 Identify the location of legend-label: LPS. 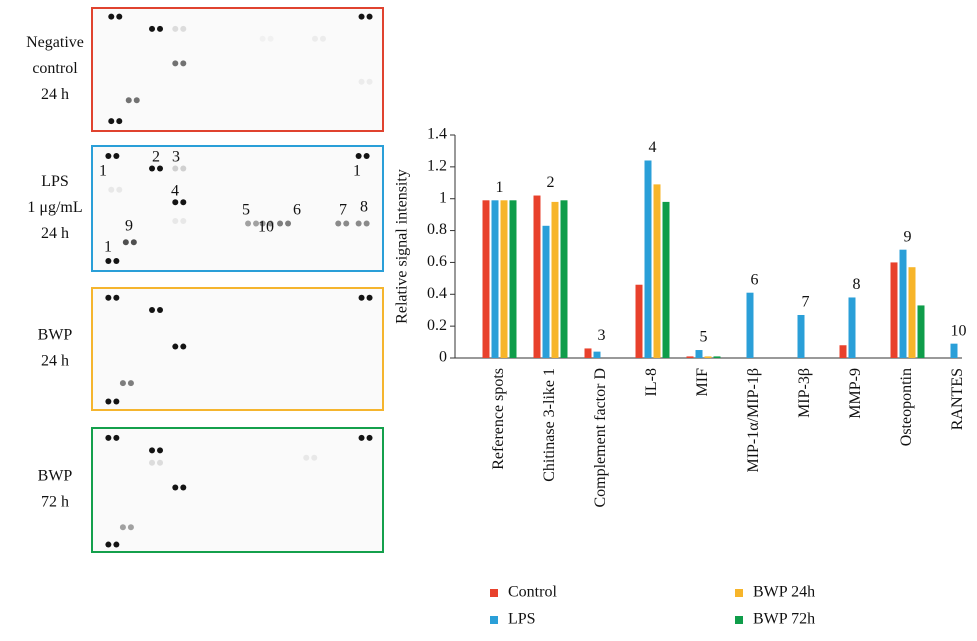
(522, 619).